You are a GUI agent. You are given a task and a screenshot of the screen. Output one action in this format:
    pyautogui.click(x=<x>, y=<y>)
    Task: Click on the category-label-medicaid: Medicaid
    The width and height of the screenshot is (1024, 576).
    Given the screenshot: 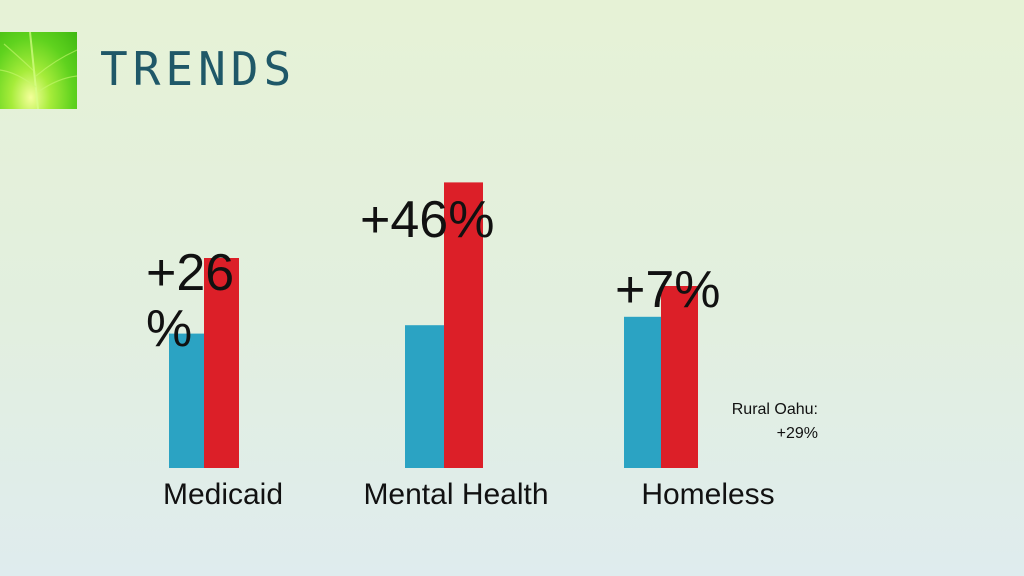 What is the action you would take?
    pyautogui.click(x=223, y=494)
    